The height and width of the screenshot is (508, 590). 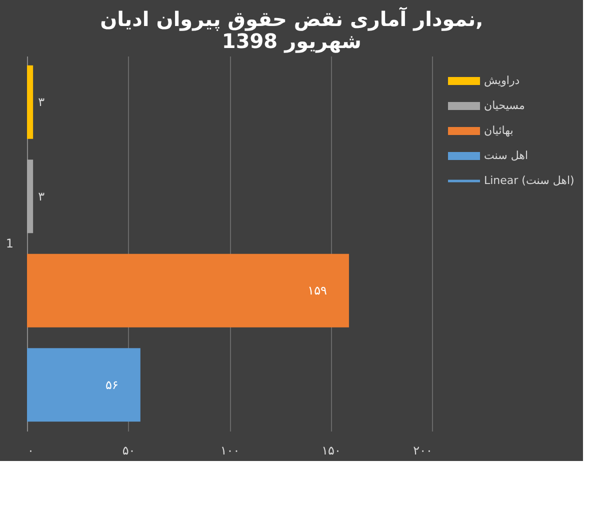 I want to click on legend-label: Linear (اهل سنت), so click(x=529, y=180).